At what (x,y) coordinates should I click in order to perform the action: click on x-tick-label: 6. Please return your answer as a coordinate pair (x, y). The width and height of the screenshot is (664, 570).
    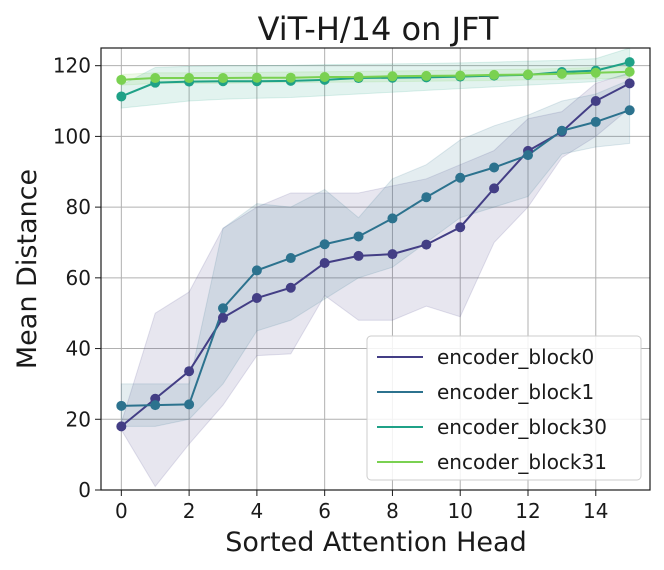
    Looking at the image, I should click on (324, 511).